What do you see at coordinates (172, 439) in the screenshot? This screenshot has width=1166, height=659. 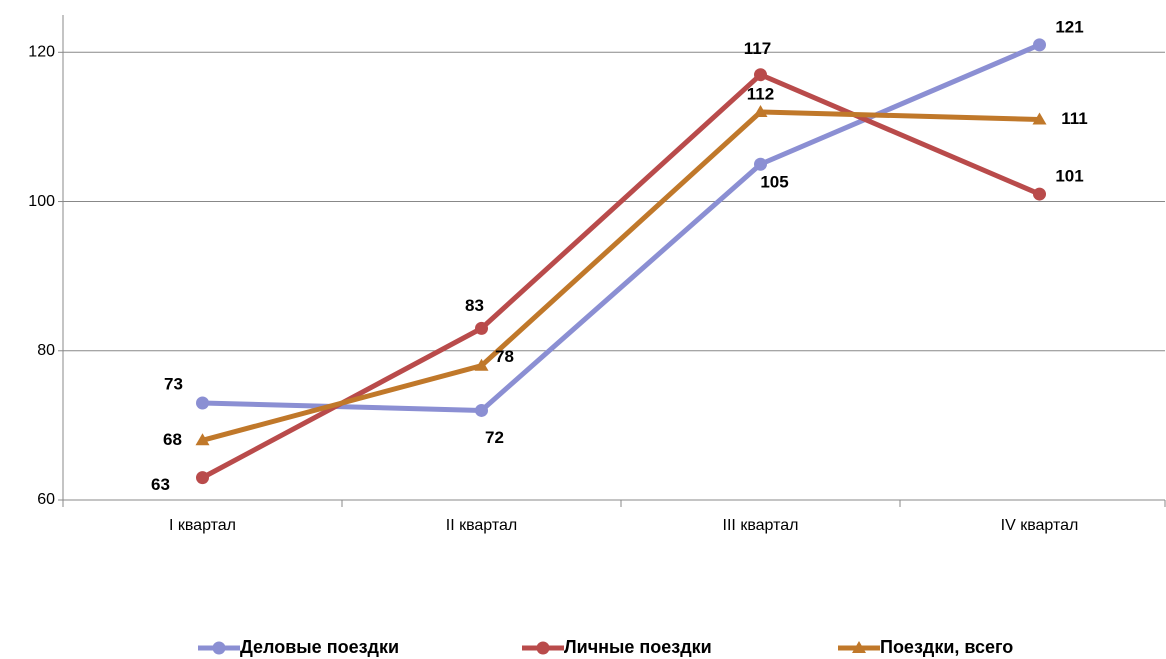 I see `data-label: 68` at bounding box center [172, 439].